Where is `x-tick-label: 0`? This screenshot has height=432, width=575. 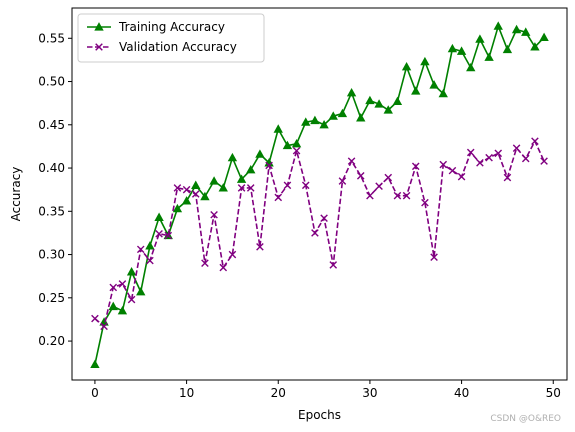
x-tick-label: 0 is located at coordinates (95, 393).